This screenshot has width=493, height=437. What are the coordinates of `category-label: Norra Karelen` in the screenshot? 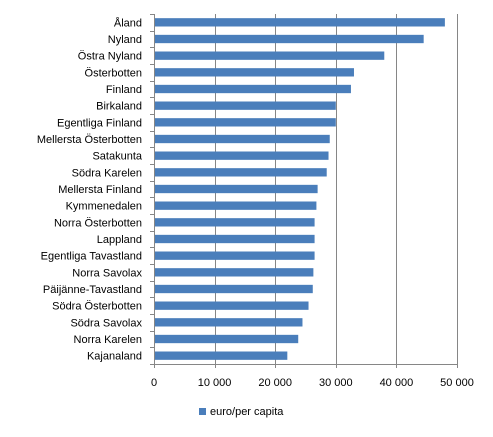 It's located at (108, 340).